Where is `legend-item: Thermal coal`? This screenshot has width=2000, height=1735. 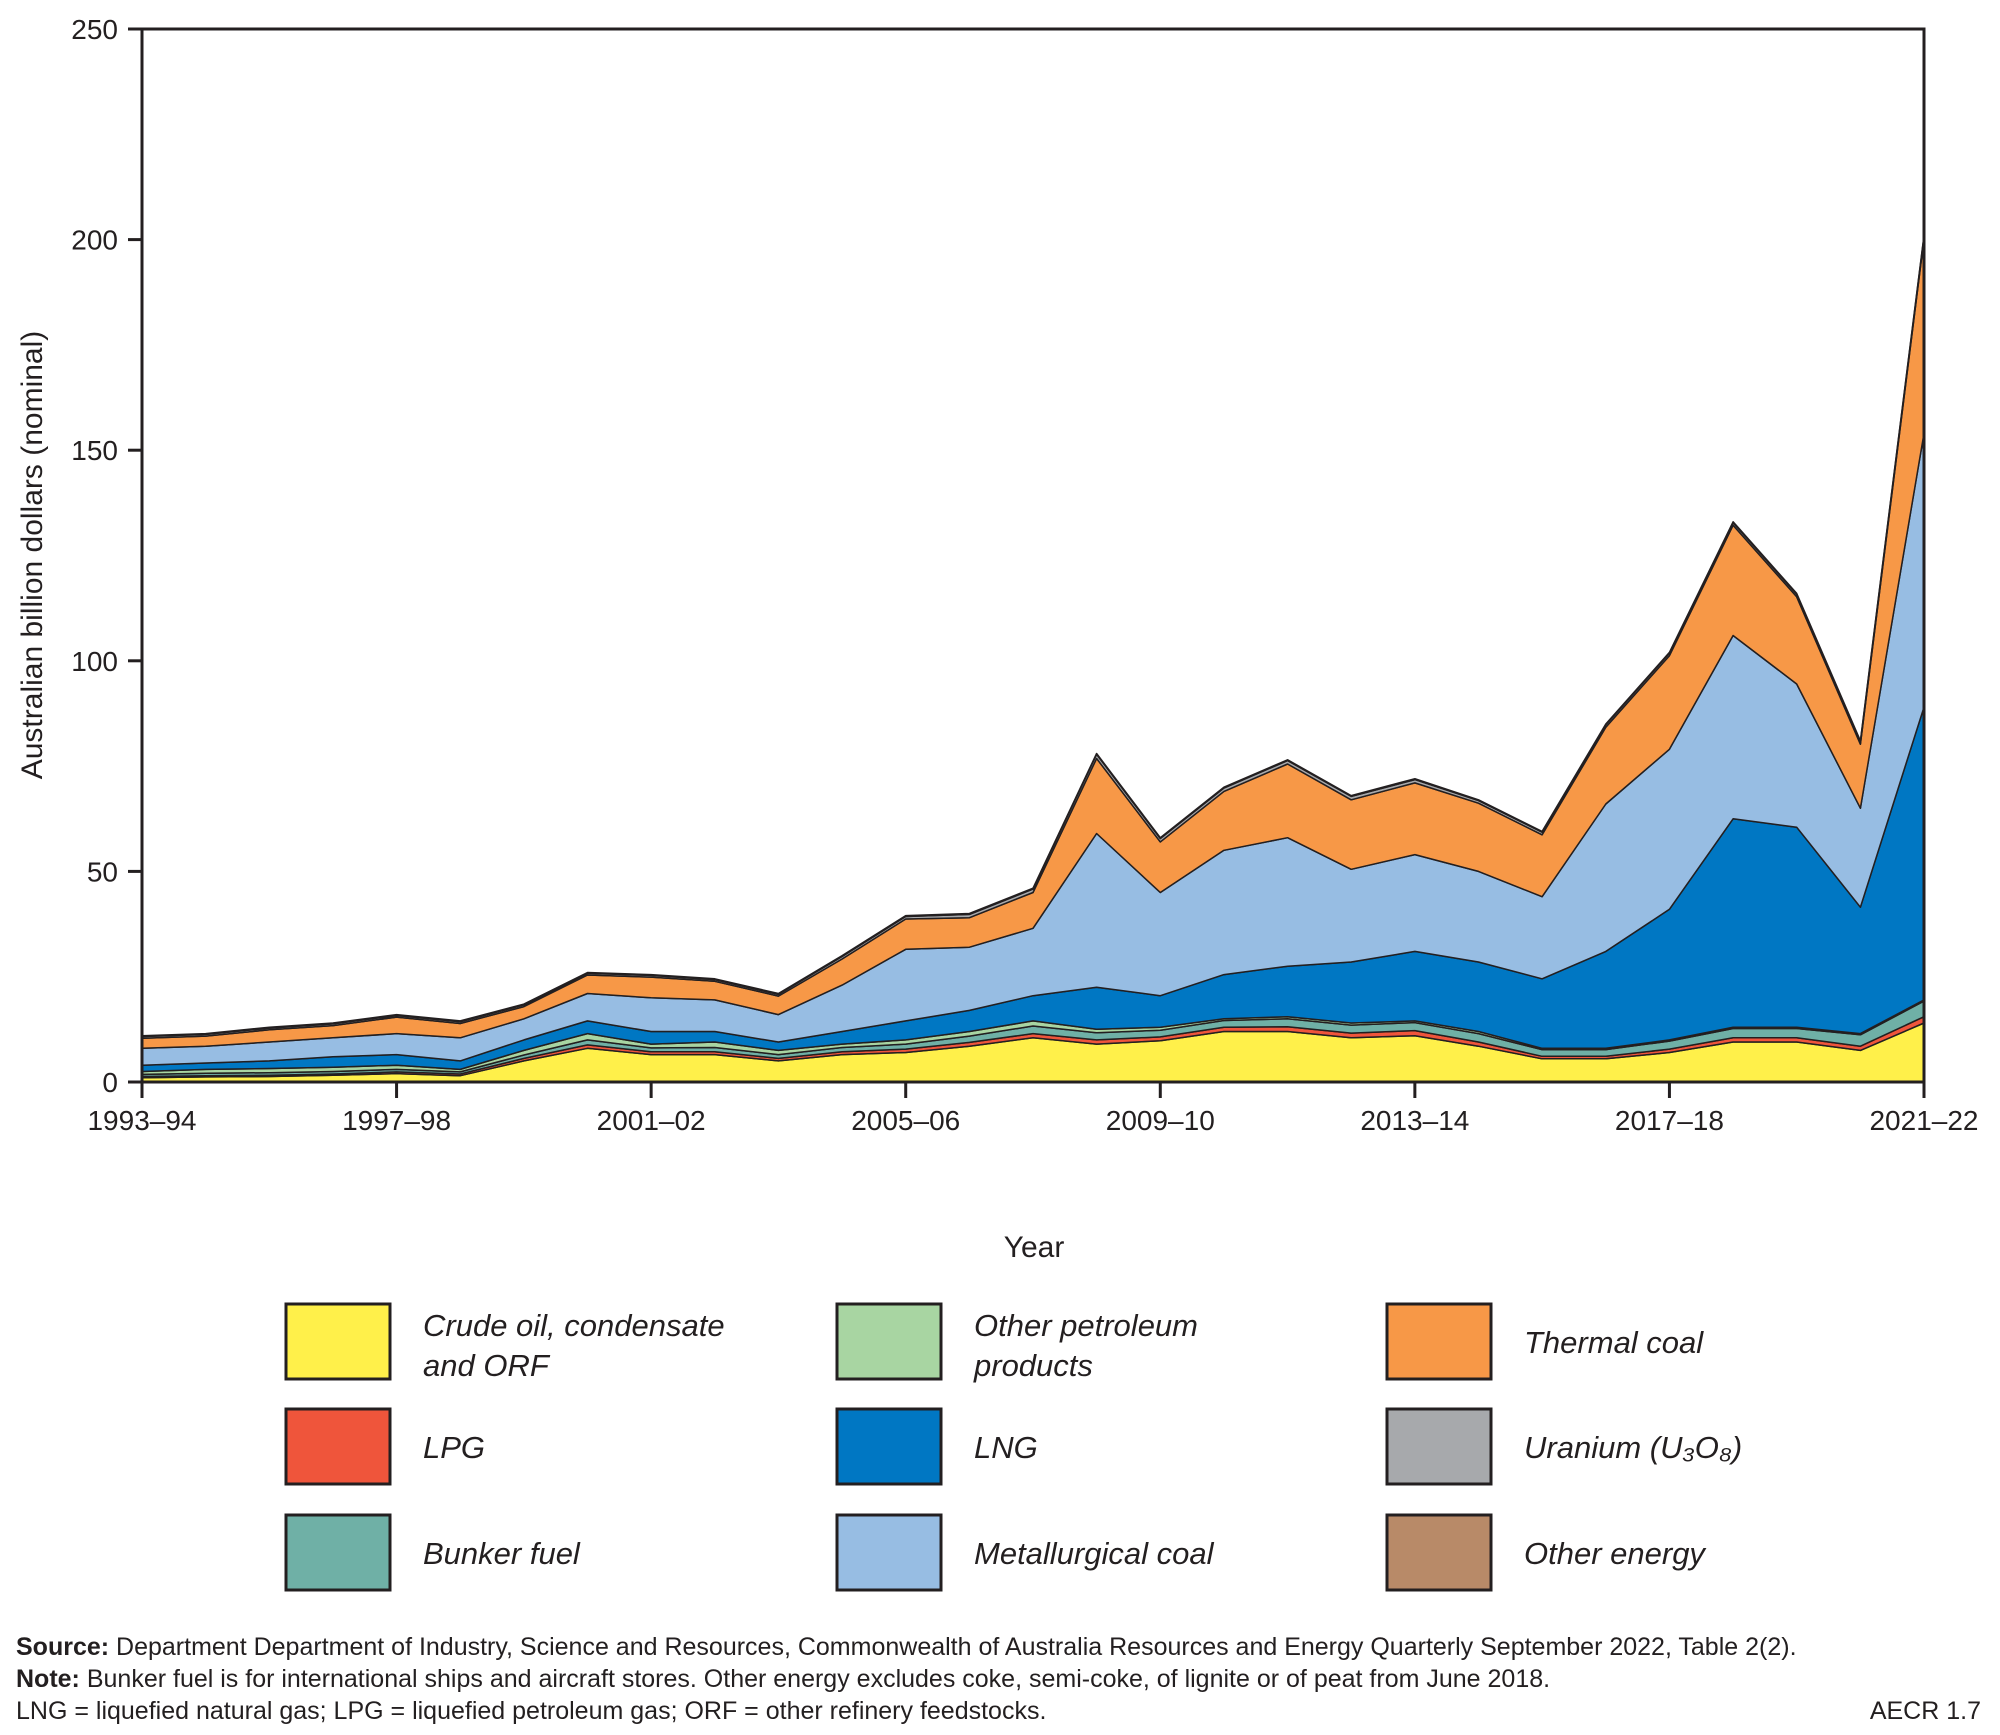
legend-item: Thermal coal is located at coordinates (1544, 1341).